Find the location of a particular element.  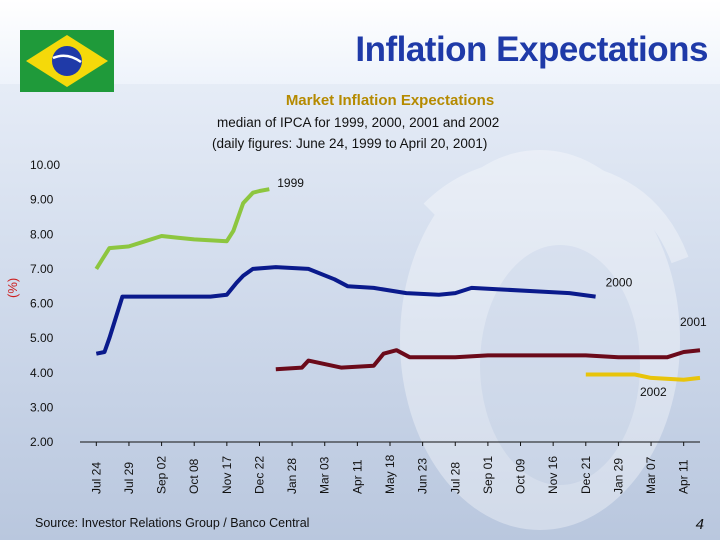

x-tick-label: Jul 24 is located at coordinates (96, 478).